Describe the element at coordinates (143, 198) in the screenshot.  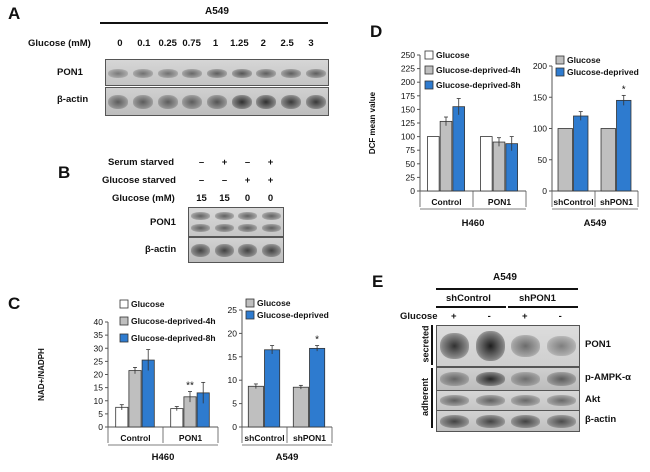
I see `panel-b-glucose-label: Glucose (mM)` at that location.